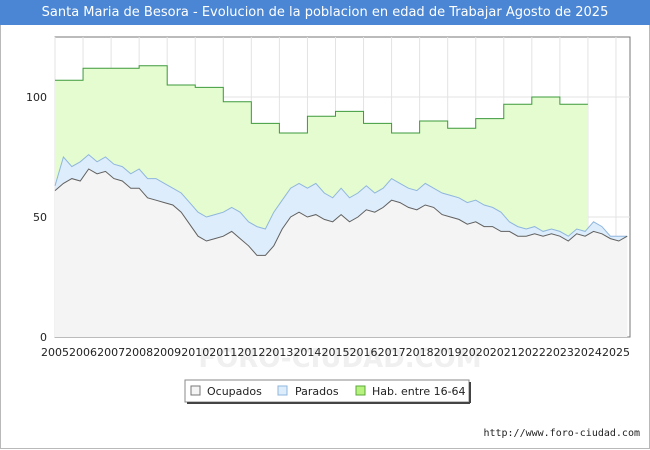 Image resolution: width=650 pixels, height=450 pixels. What do you see at coordinates (139, 352) in the screenshot?
I see `x-tick-label: 2008` at bounding box center [139, 352].